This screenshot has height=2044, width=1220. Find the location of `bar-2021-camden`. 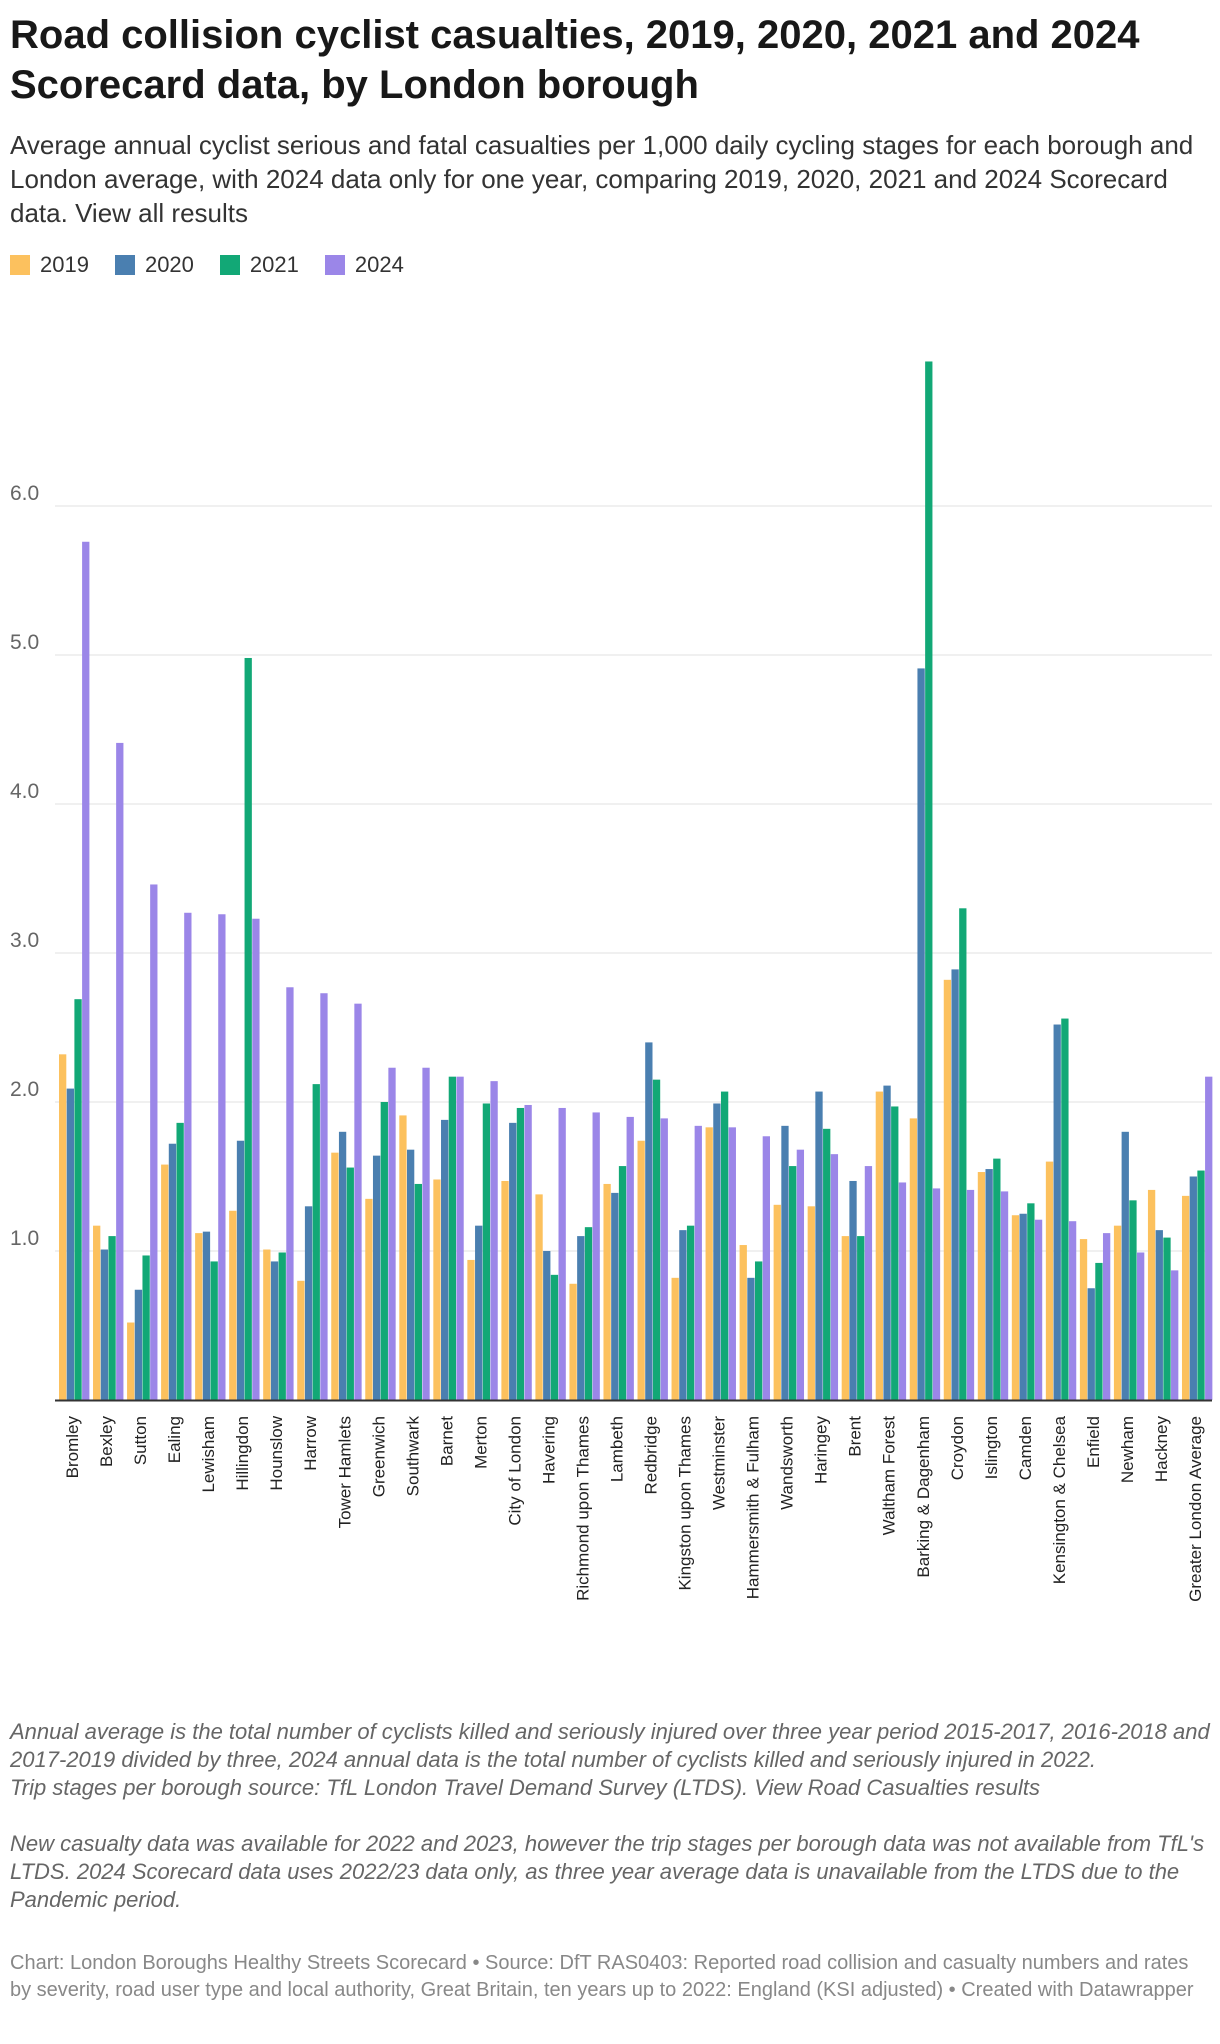

bar-2021-camden is located at coordinates (1031, 1301).